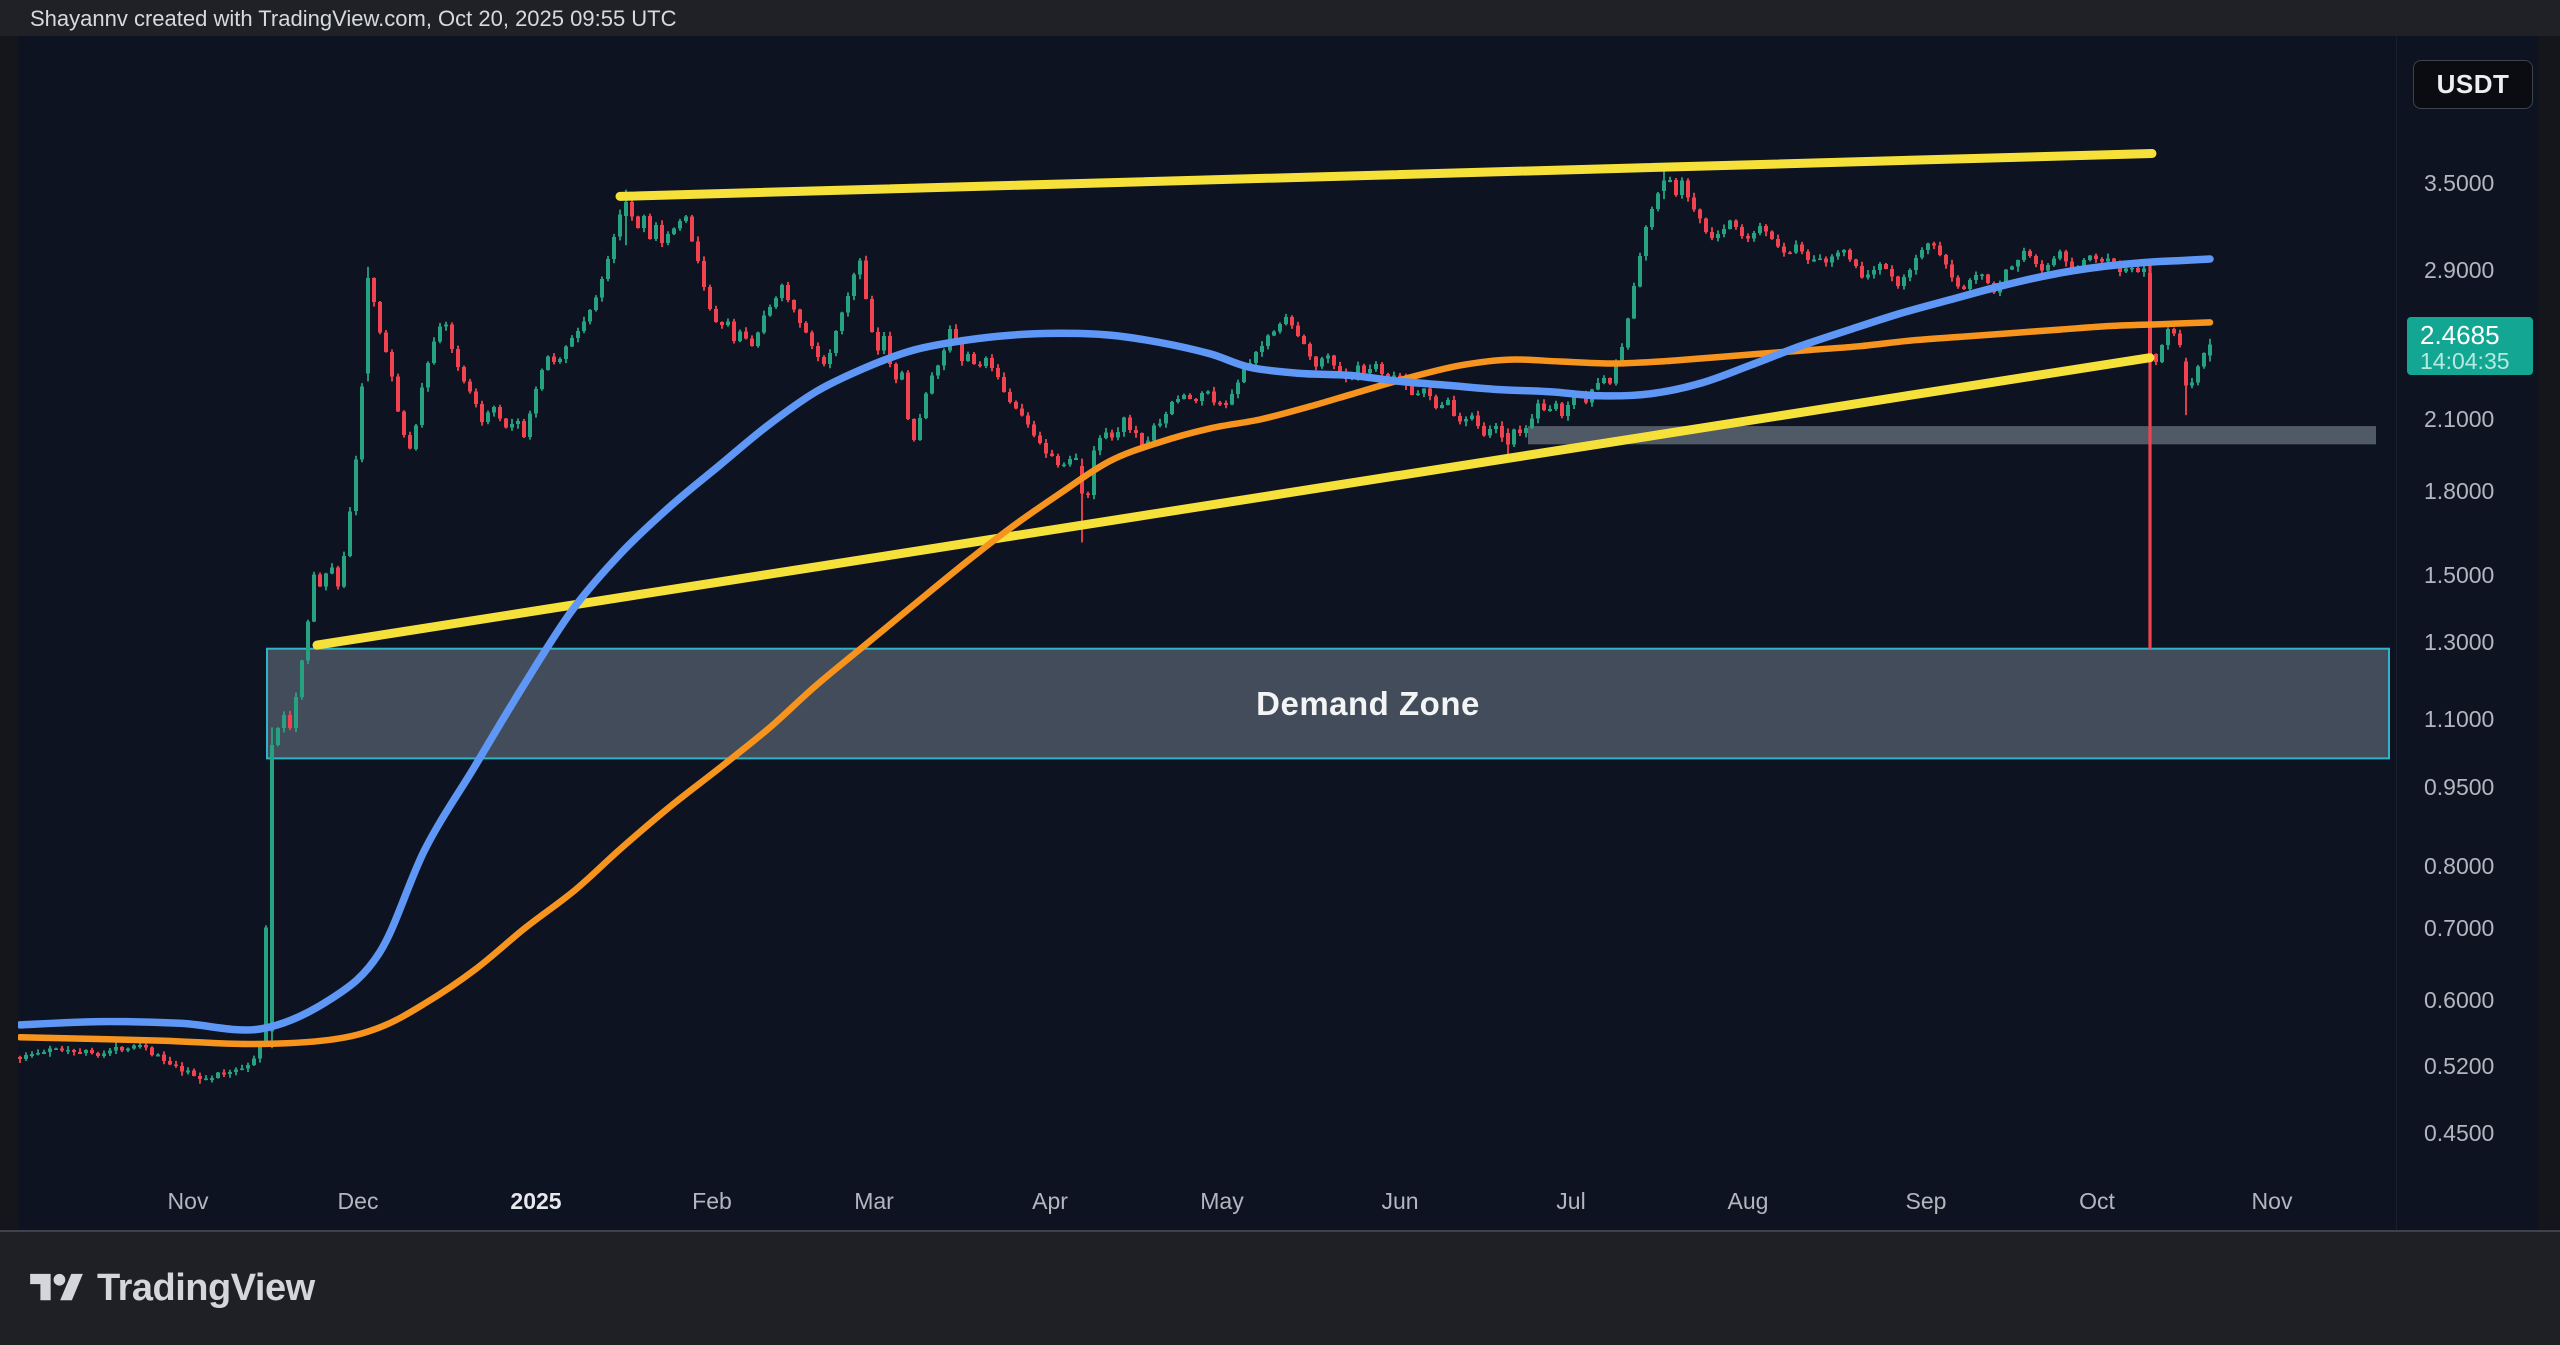  I want to click on time-axis-label: Apr, so click(1050, 1201).